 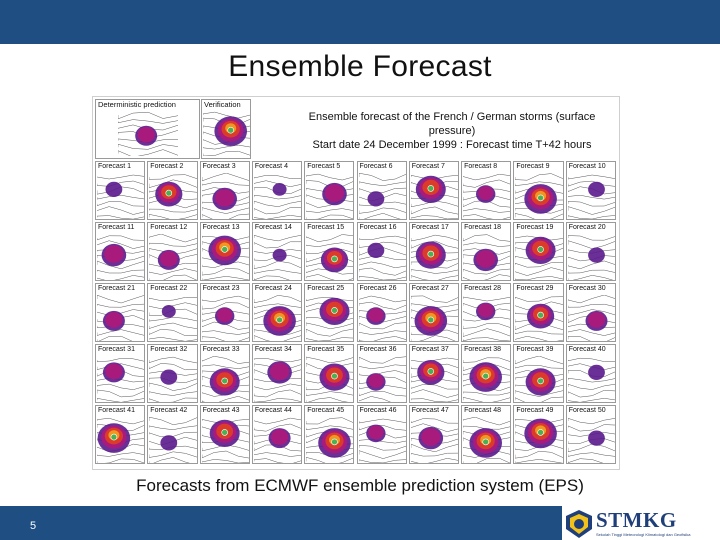 What do you see at coordinates (535, 227) in the screenshot?
I see `forecast-label: Forecast 19` at bounding box center [535, 227].